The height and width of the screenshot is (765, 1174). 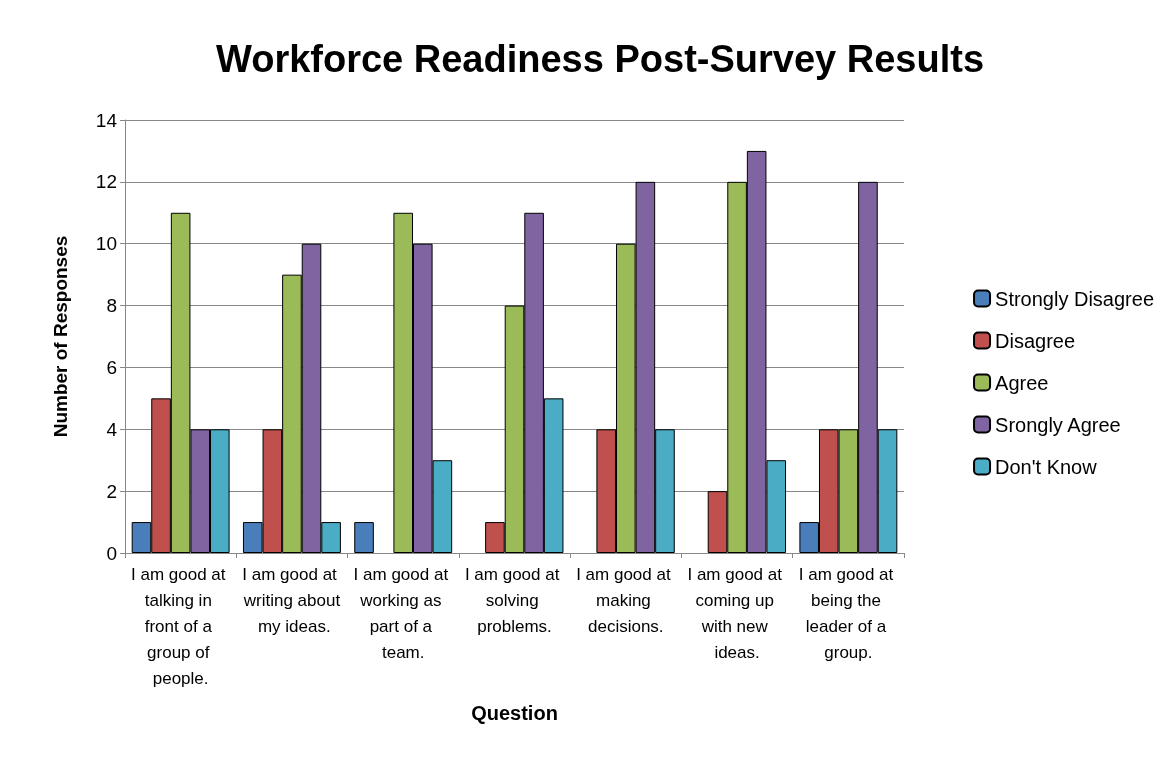 I want to click on x-axis-title: Question, so click(x=514, y=713).